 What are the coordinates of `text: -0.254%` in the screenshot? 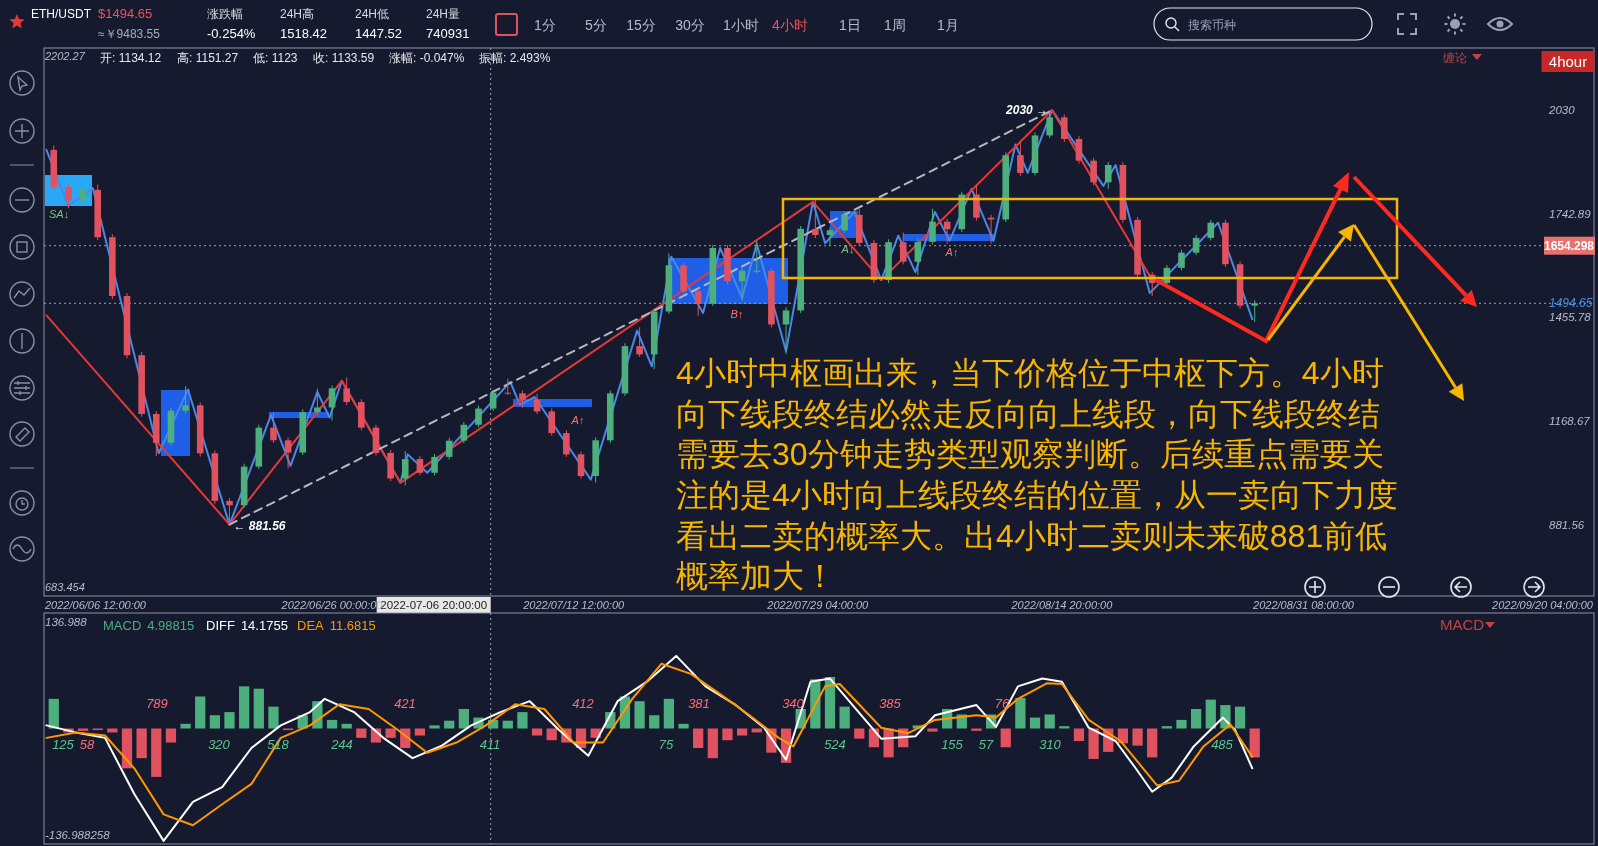 It's located at (231, 33).